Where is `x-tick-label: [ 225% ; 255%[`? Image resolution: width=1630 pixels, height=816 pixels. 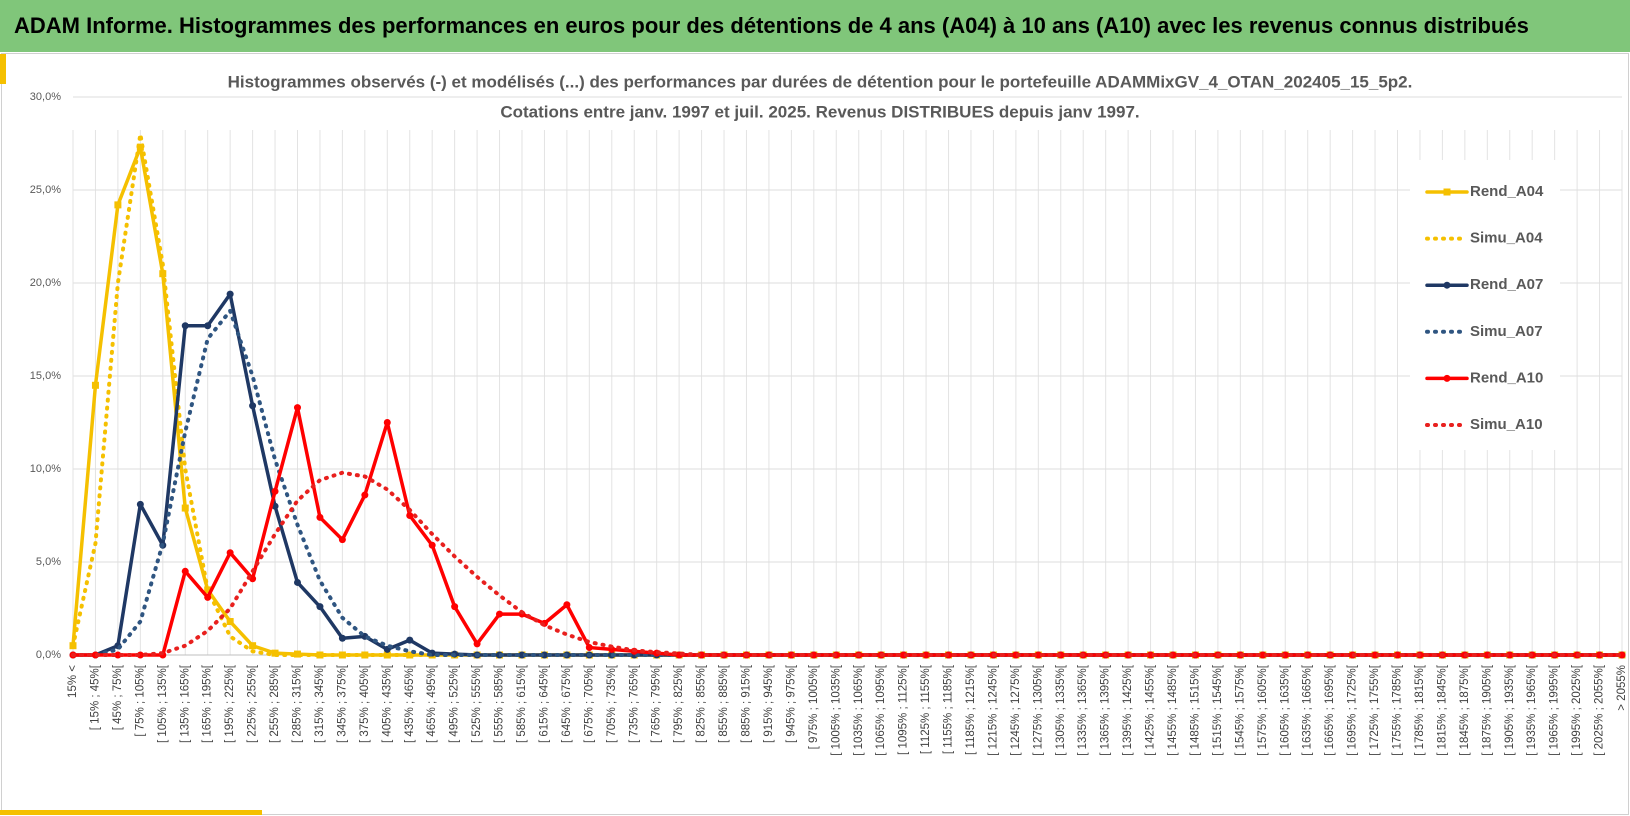 x-tick-label: [ 225% ; 255%[ is located at coordinates (253, 703).